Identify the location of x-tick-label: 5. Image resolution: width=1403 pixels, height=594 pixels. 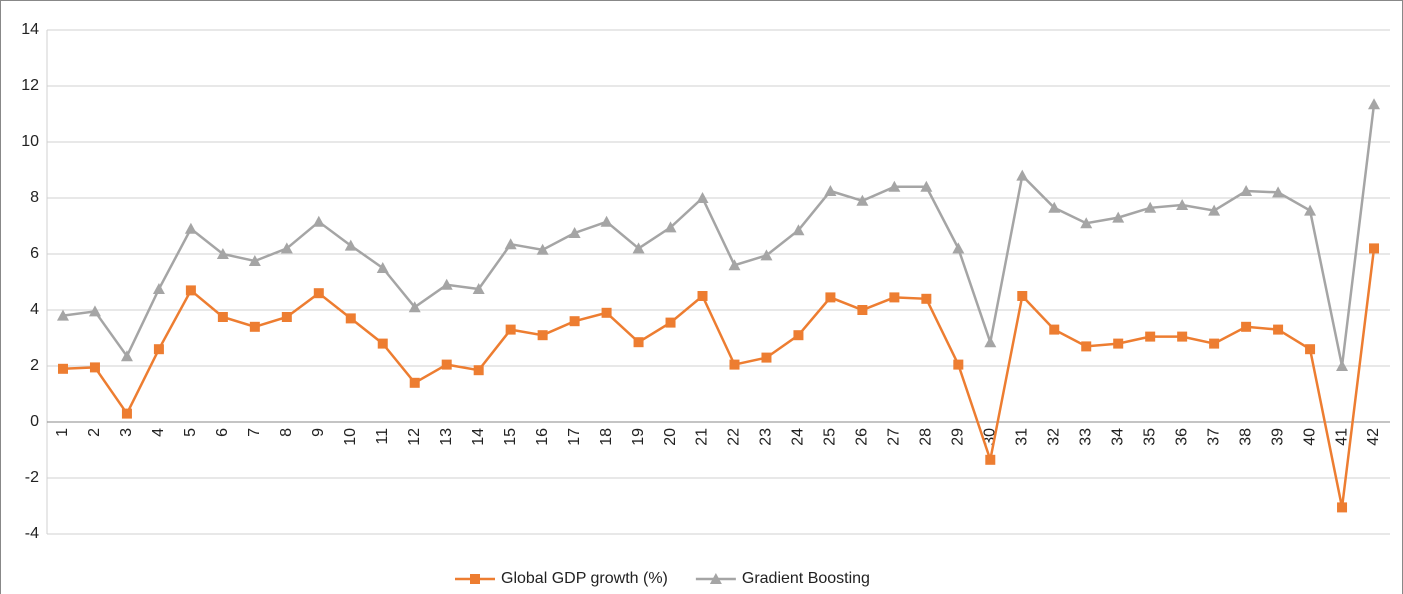
(190, 432).